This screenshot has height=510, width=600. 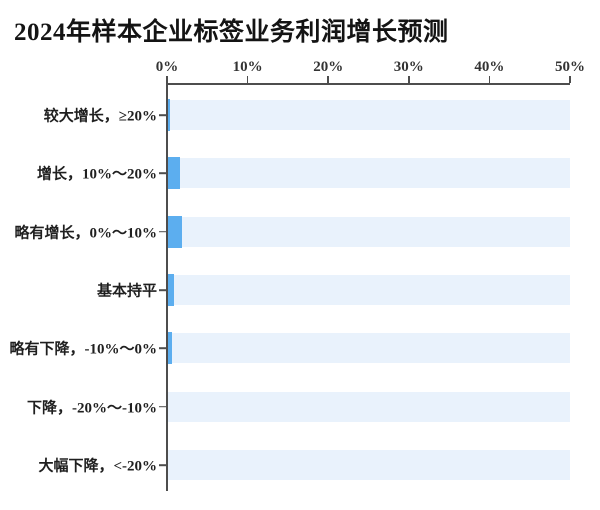 What do you see at coordinates (92, 408) in the screenshot?
I see `category-label: 下降，-20%～-10%` at bounding box center [92, 408].